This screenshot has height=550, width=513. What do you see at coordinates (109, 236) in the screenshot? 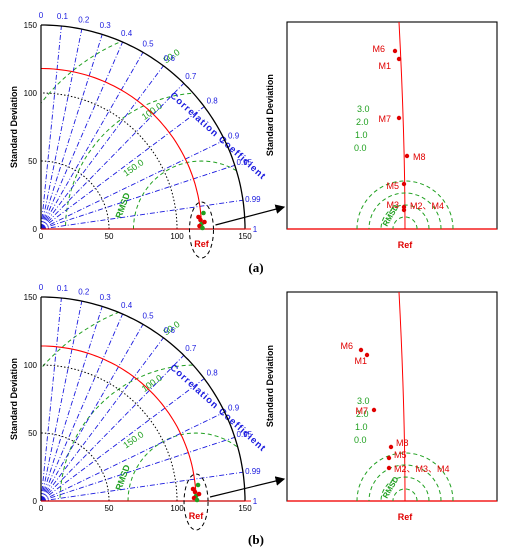
I see `x-tick-label: 50` at bounding box center [109, 236].